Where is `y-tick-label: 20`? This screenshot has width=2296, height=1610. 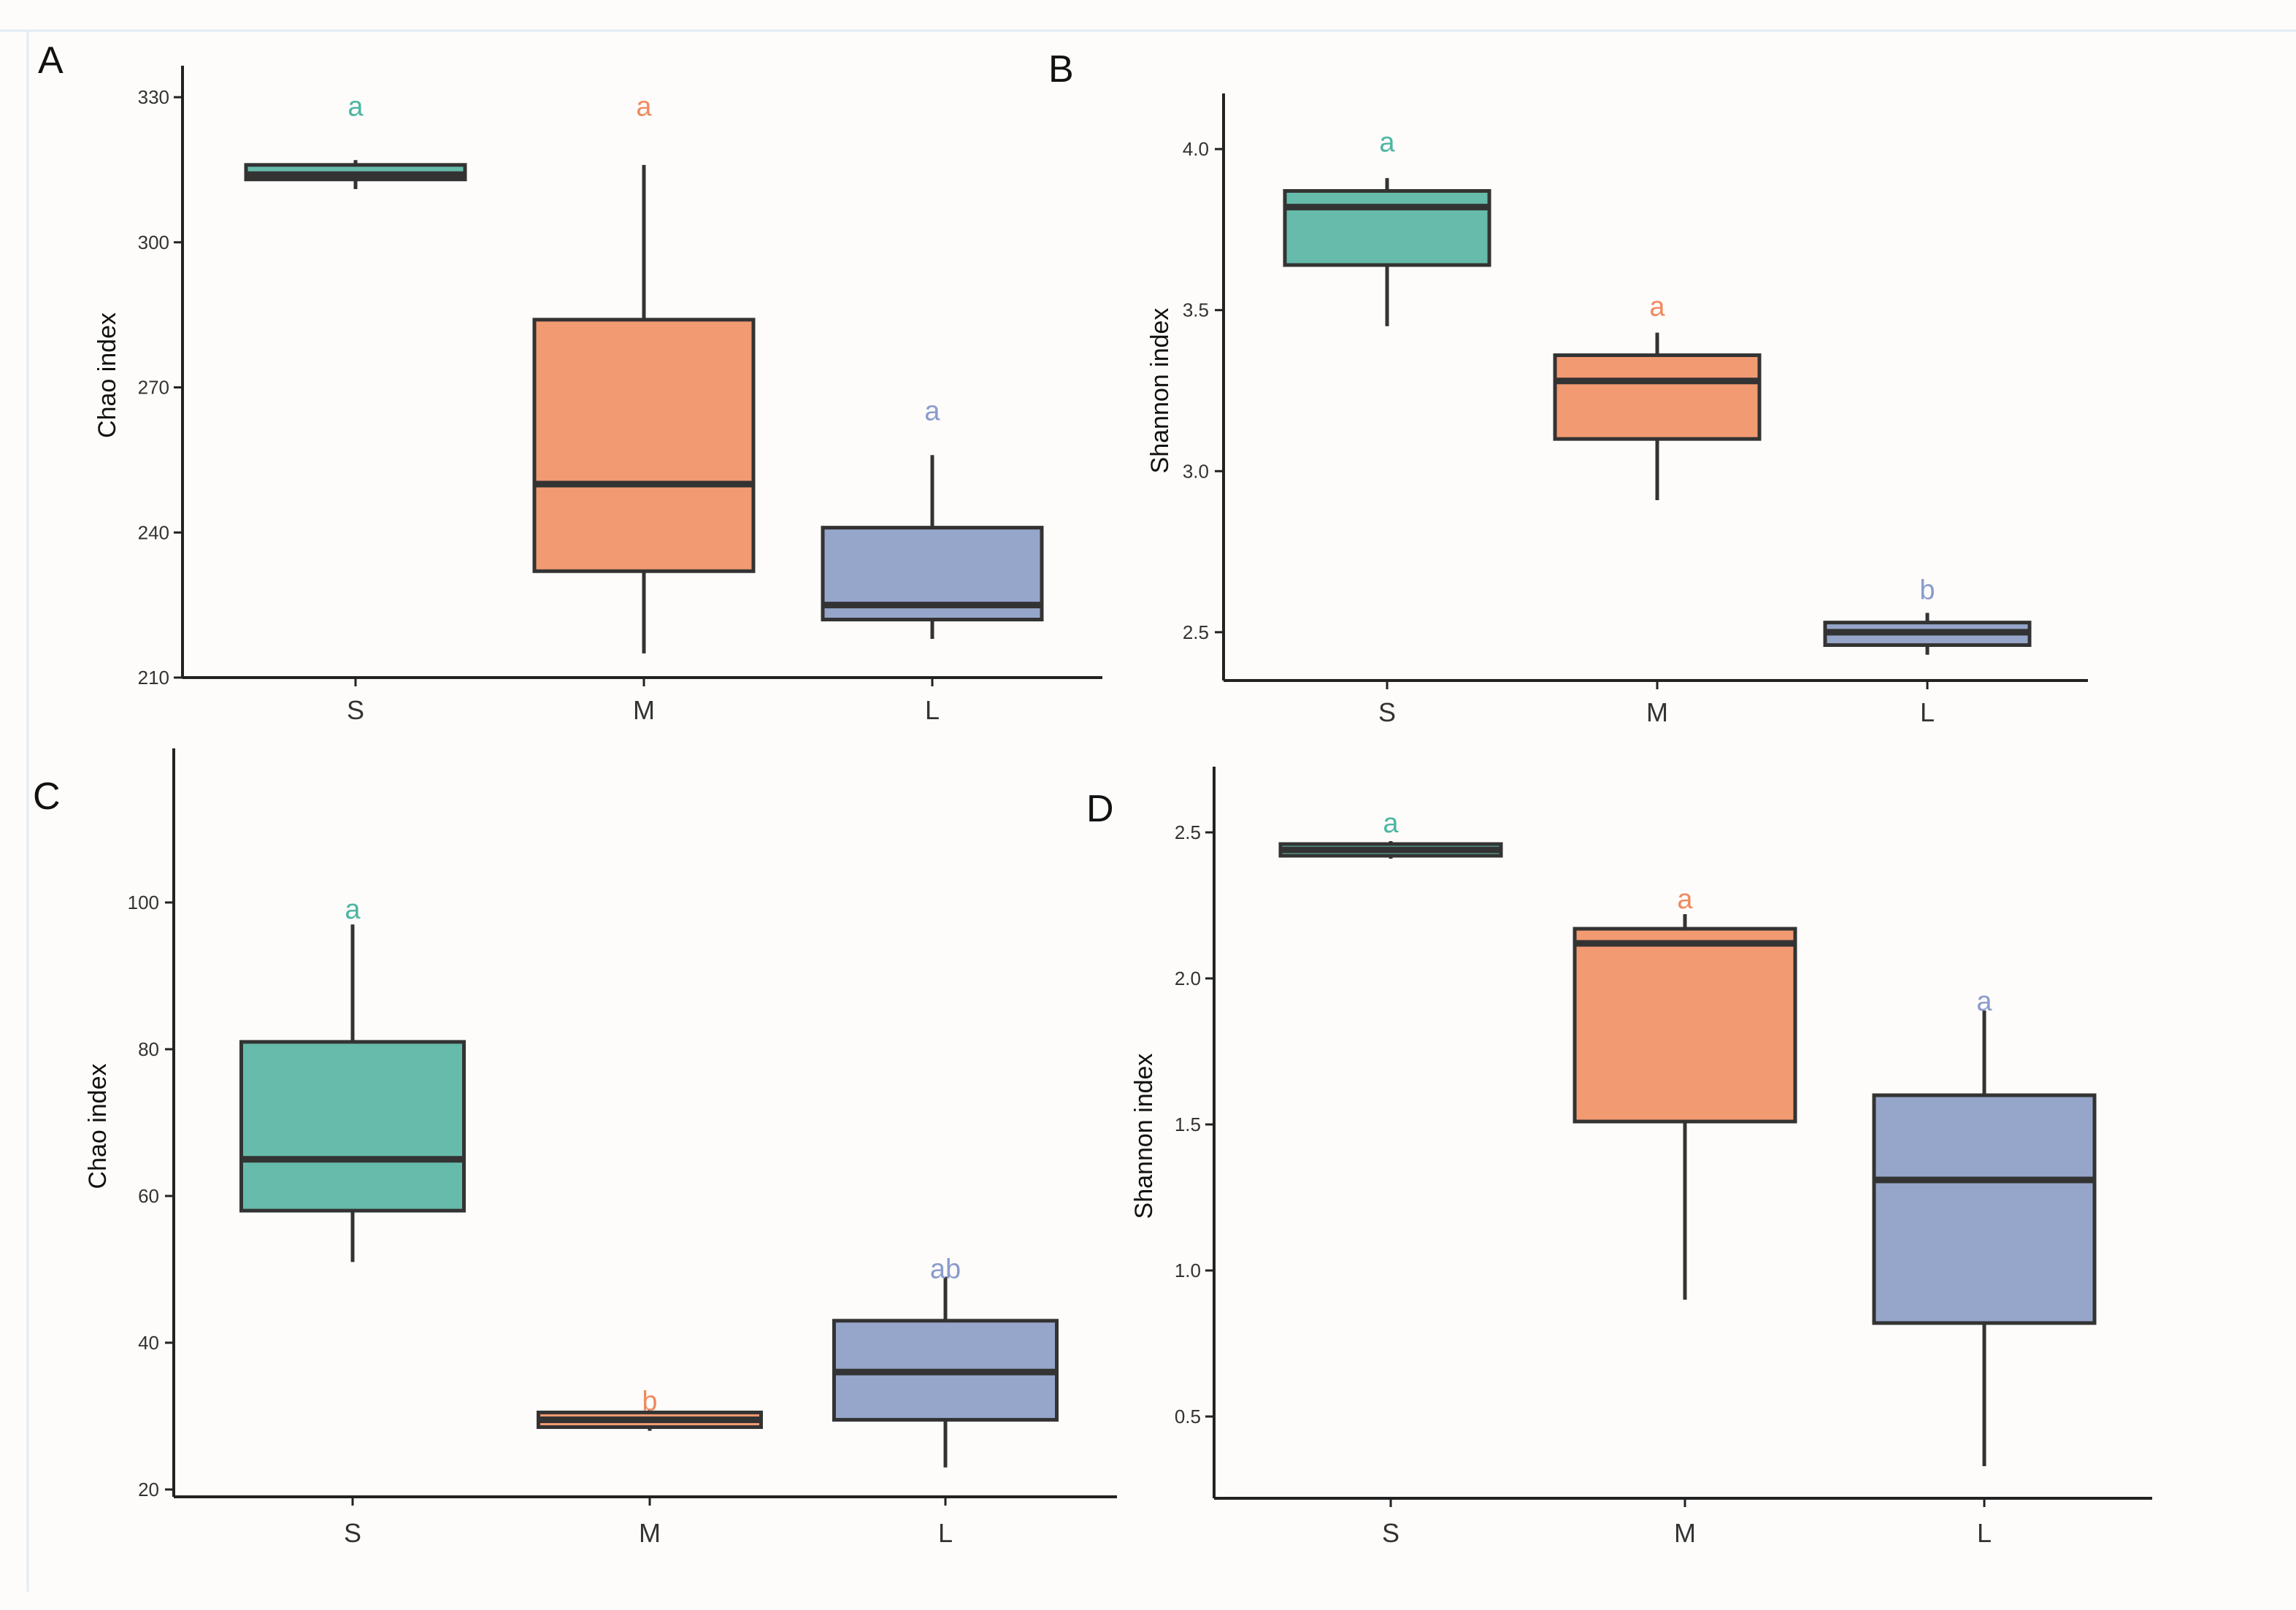
y-tick-label: 20 is located at coordinates (148, 1489).